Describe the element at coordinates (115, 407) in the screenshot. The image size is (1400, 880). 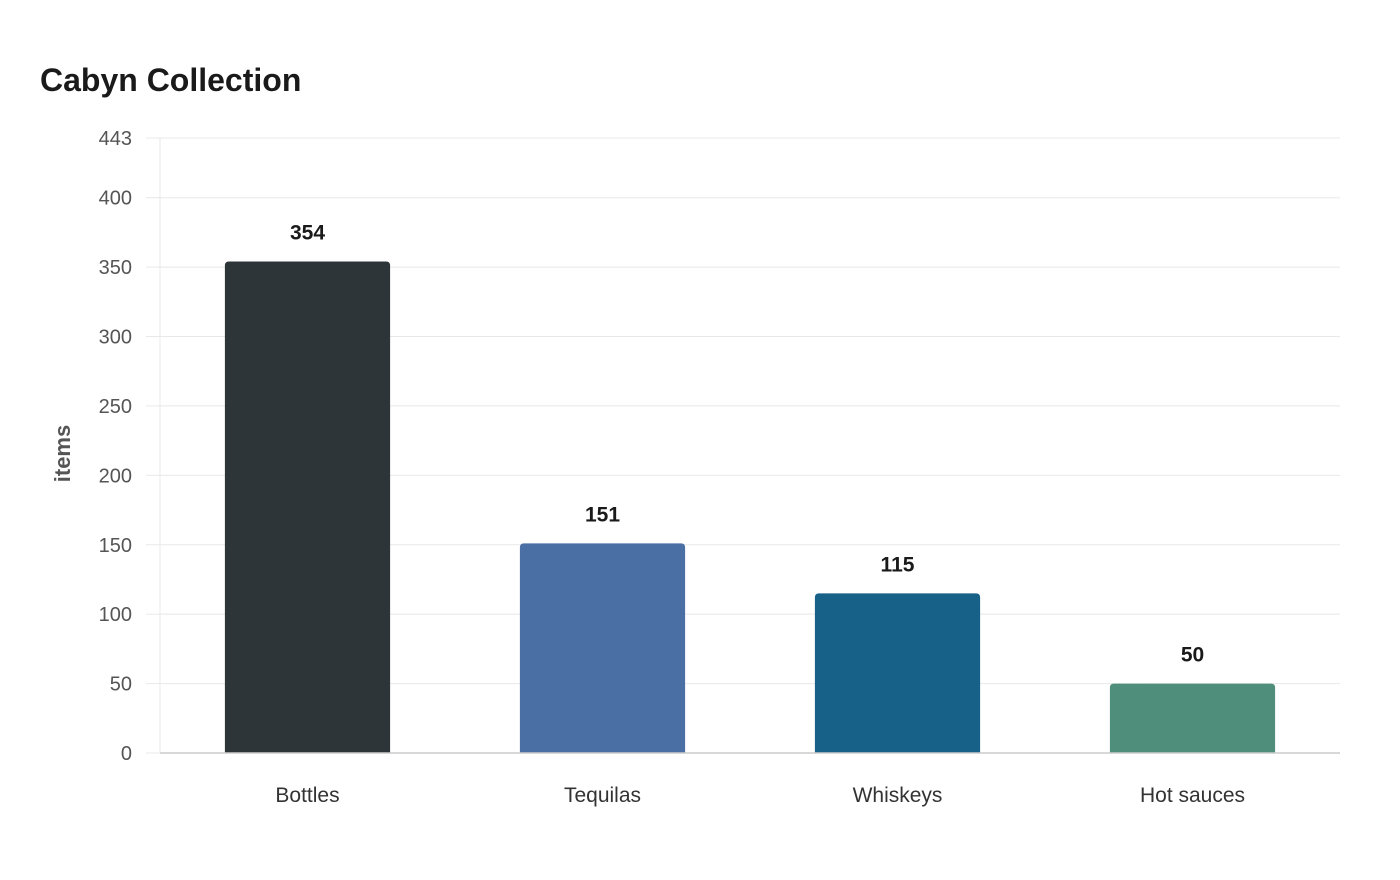
I see `y-tick-label: 250` at that location.